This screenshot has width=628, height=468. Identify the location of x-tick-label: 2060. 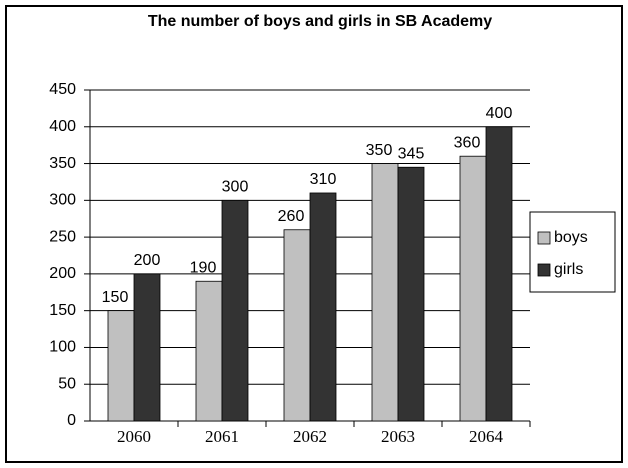
(134, 436).